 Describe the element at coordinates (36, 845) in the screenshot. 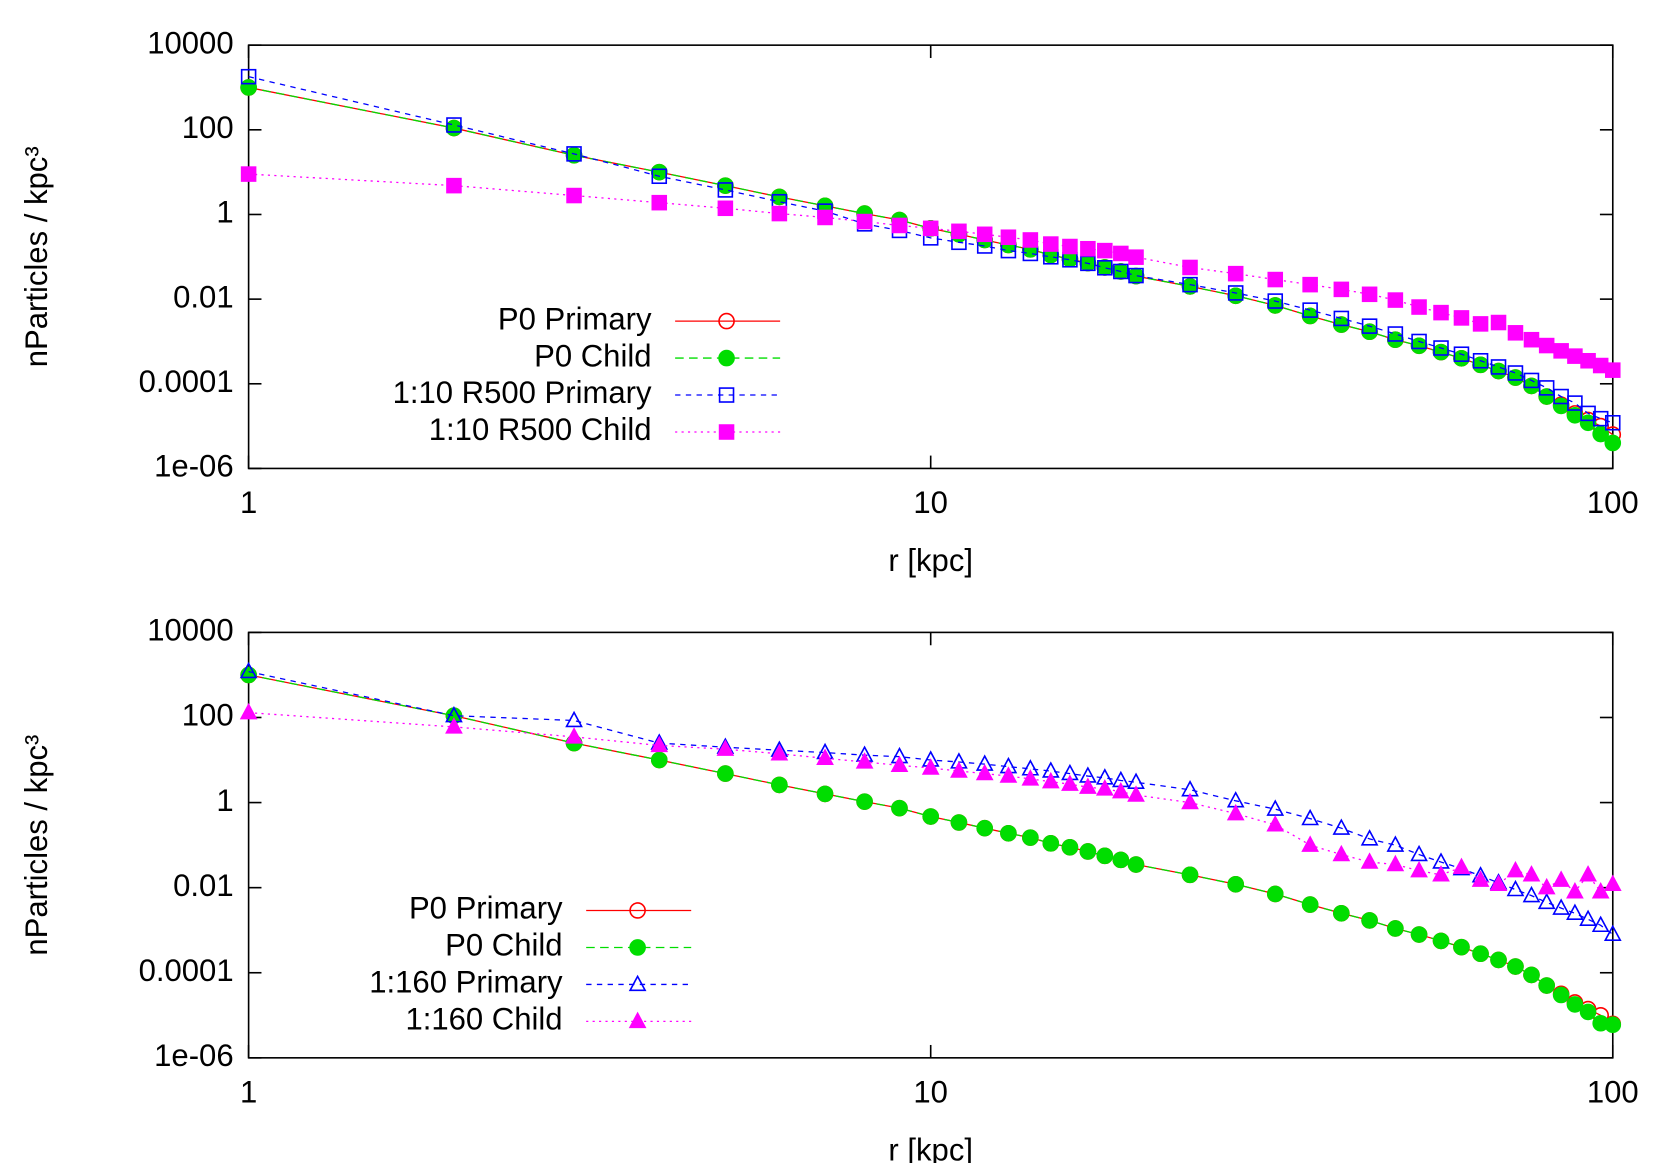

I see `y-axis-label: nParticles / kpc³` at that location.